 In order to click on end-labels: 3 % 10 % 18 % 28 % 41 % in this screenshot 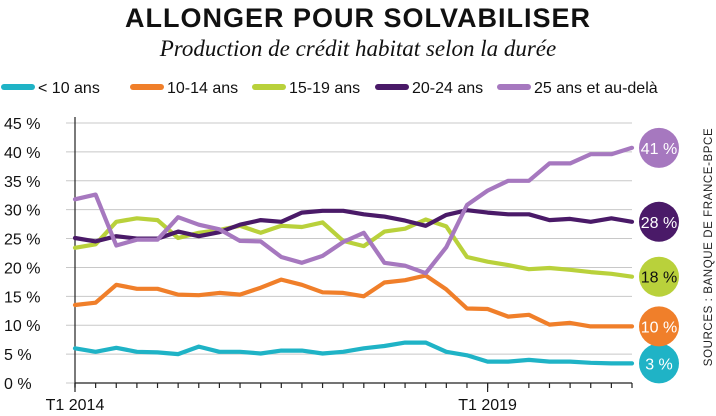, I will do `click(659, 255)`.